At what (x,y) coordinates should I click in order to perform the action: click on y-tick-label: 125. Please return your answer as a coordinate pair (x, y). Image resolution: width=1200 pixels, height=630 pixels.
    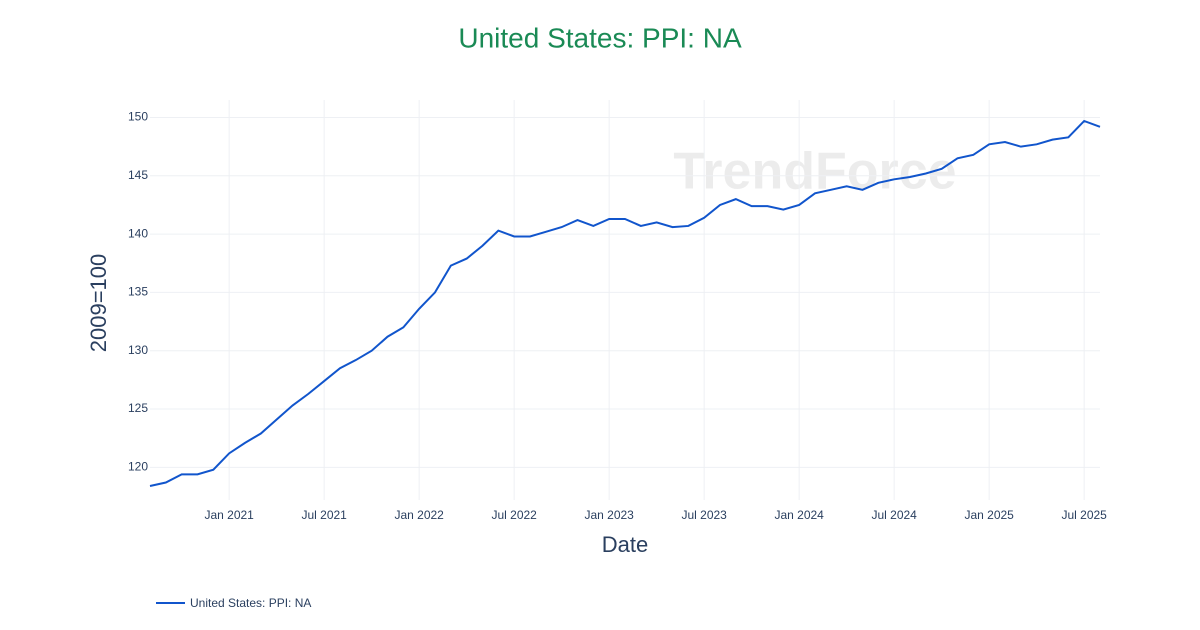
    Looking at the image, I should click on (138, 408).